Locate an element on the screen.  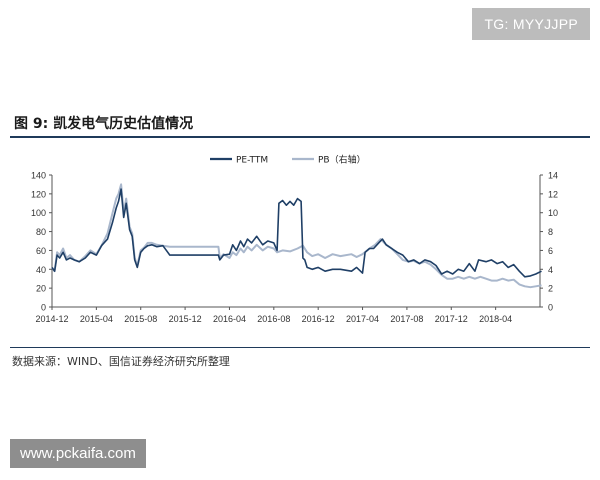
x-tick-label: 2017-04 is located at coordinates (362, 319).